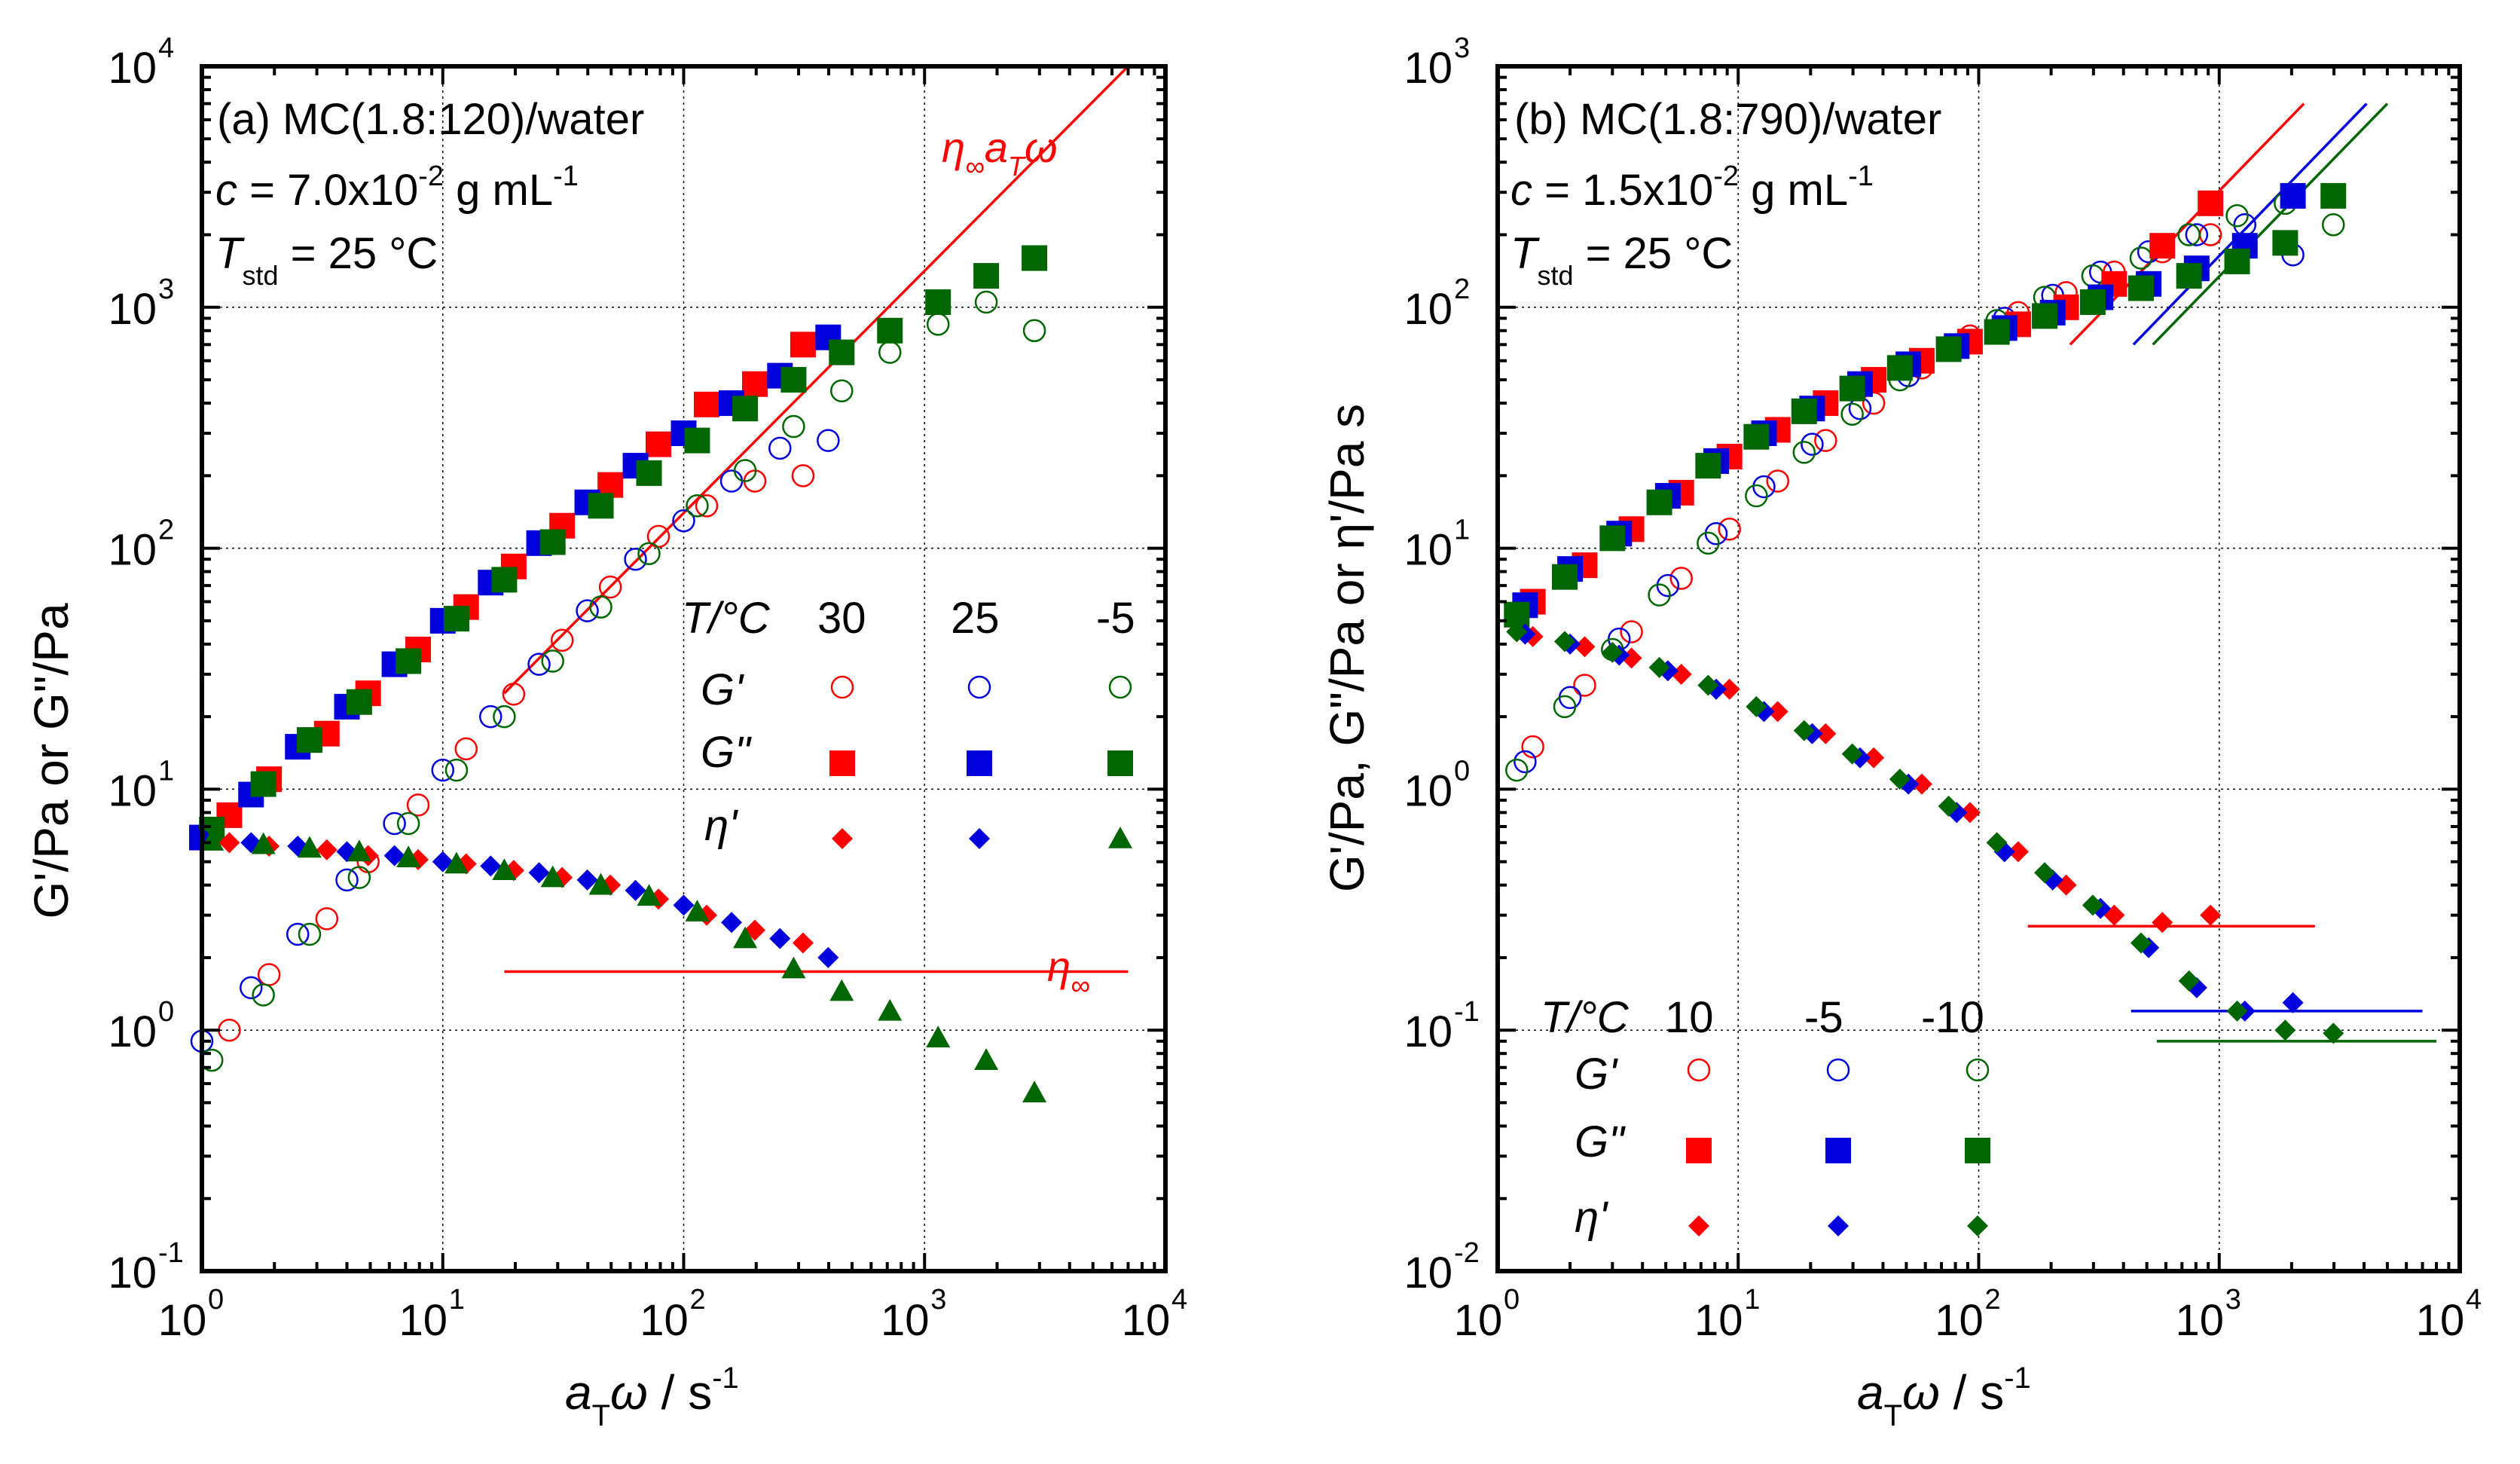 The width and height of the screenshot is (2520, 1464). Describe the element at coordinates (166, 289) in the screenshot. I see `y-tick-label-exponent: 3` at that location.